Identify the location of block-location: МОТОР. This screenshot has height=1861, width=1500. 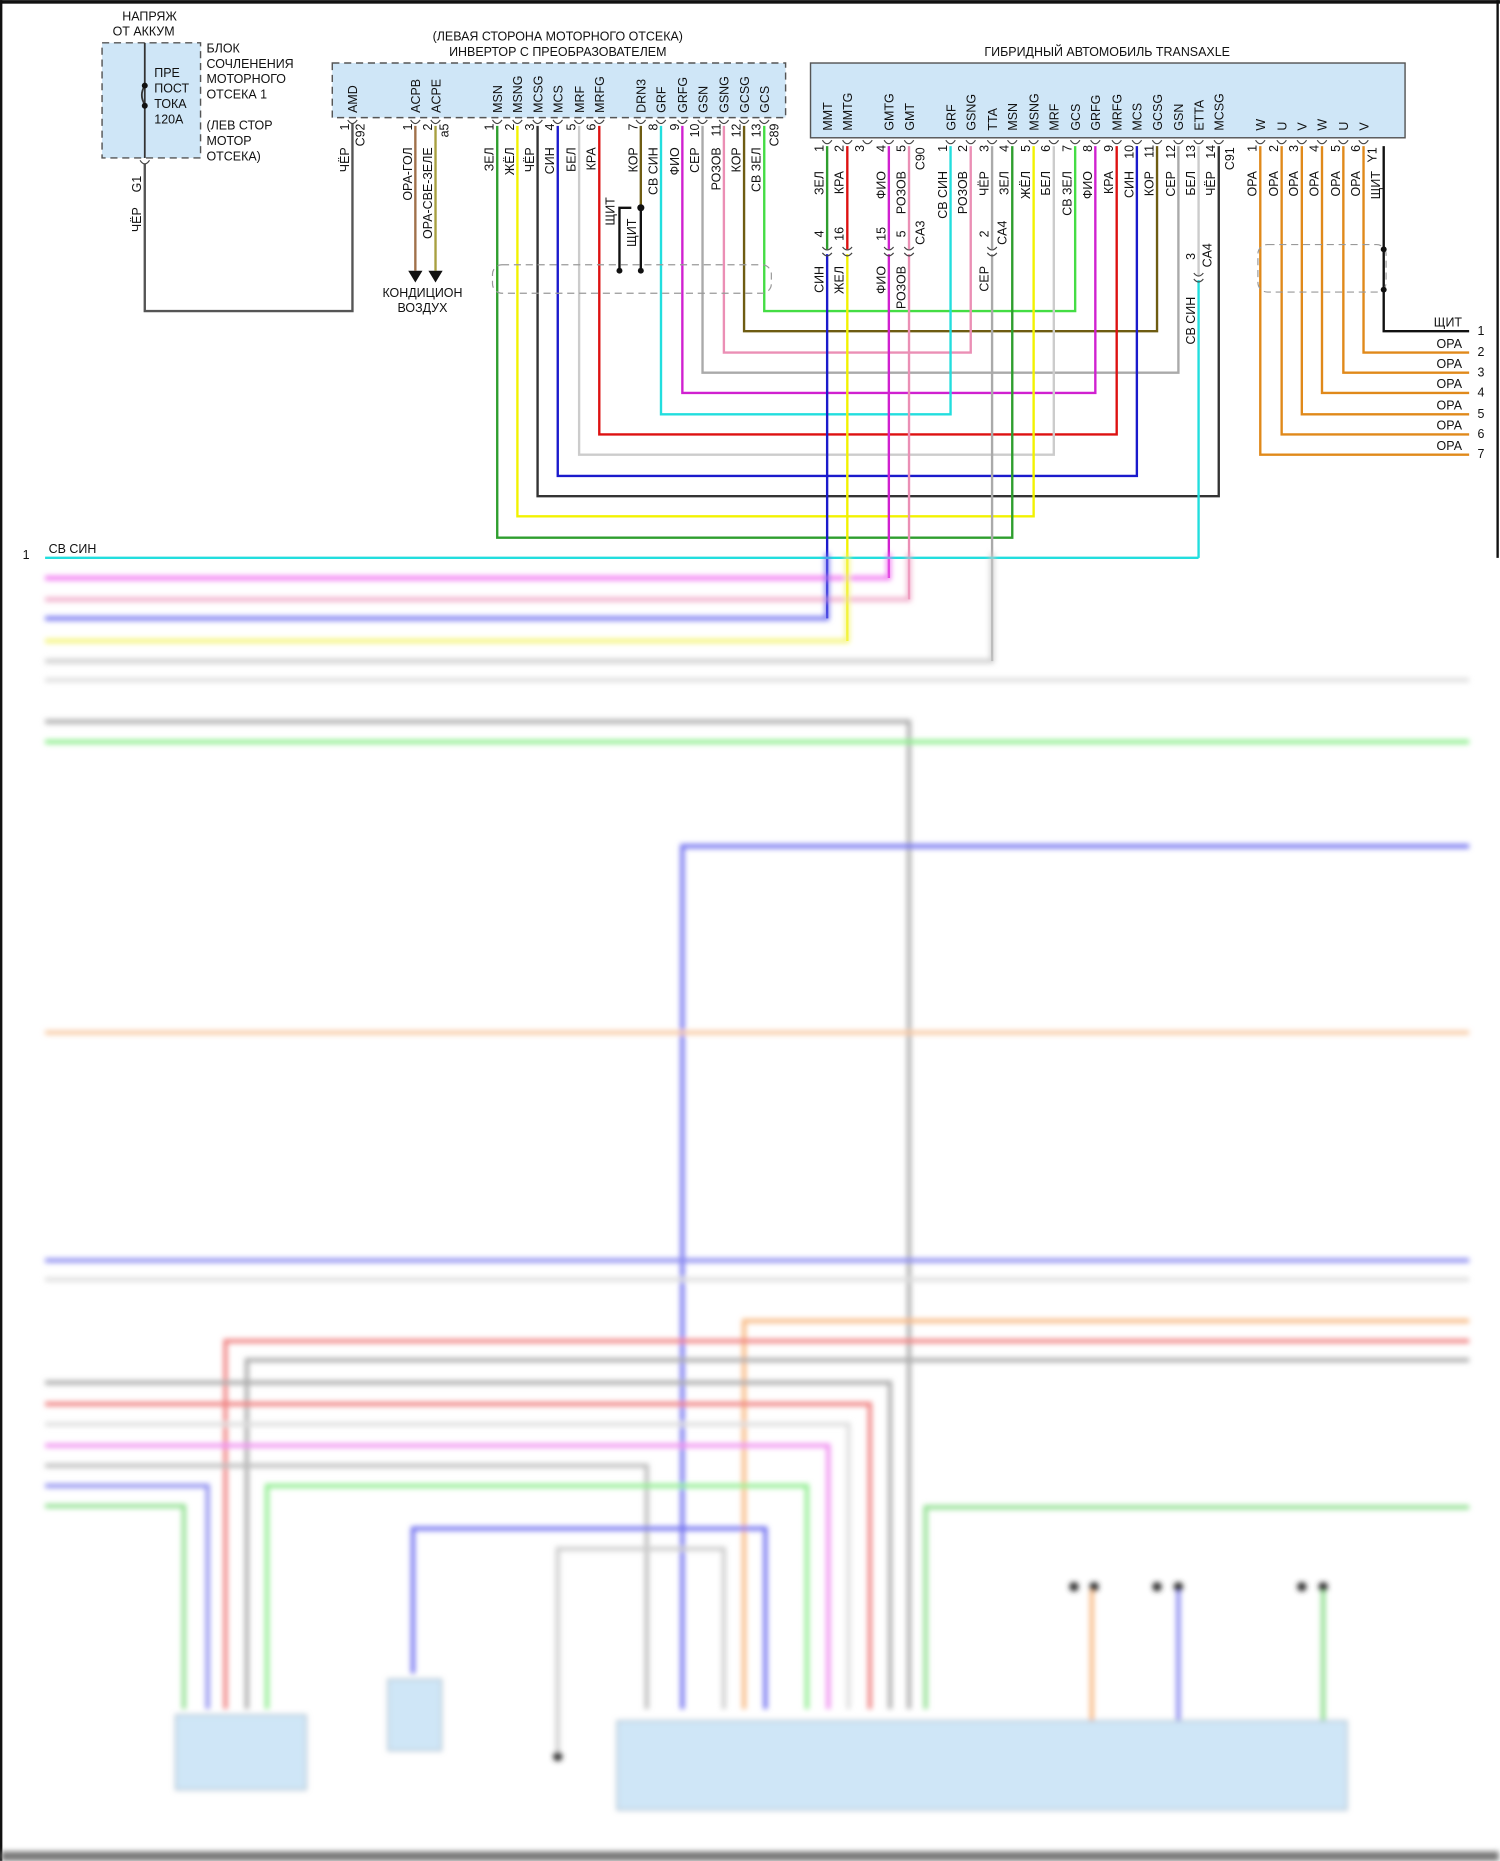
(228, 141).